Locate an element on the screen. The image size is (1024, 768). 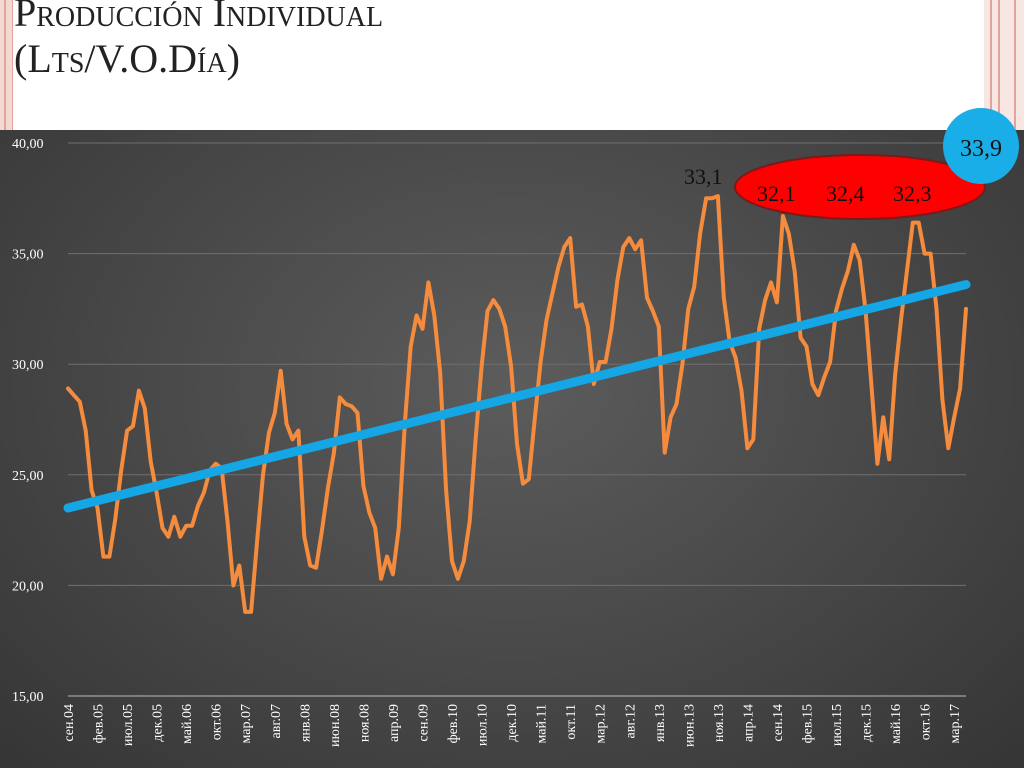
x-tick-label: июл.10 is located at coordinates (483, 725).